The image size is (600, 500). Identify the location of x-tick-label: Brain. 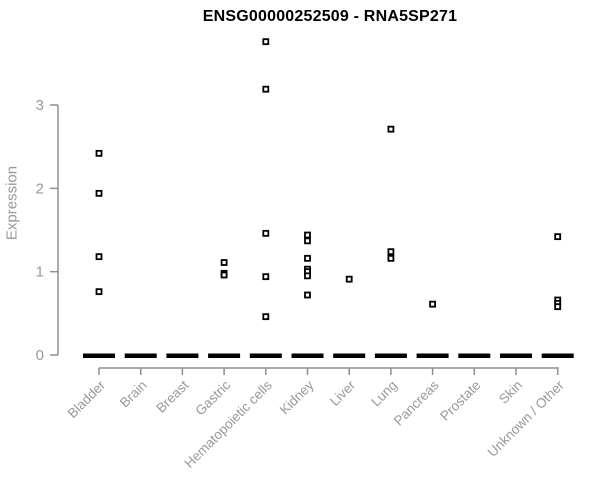
(133, 394).